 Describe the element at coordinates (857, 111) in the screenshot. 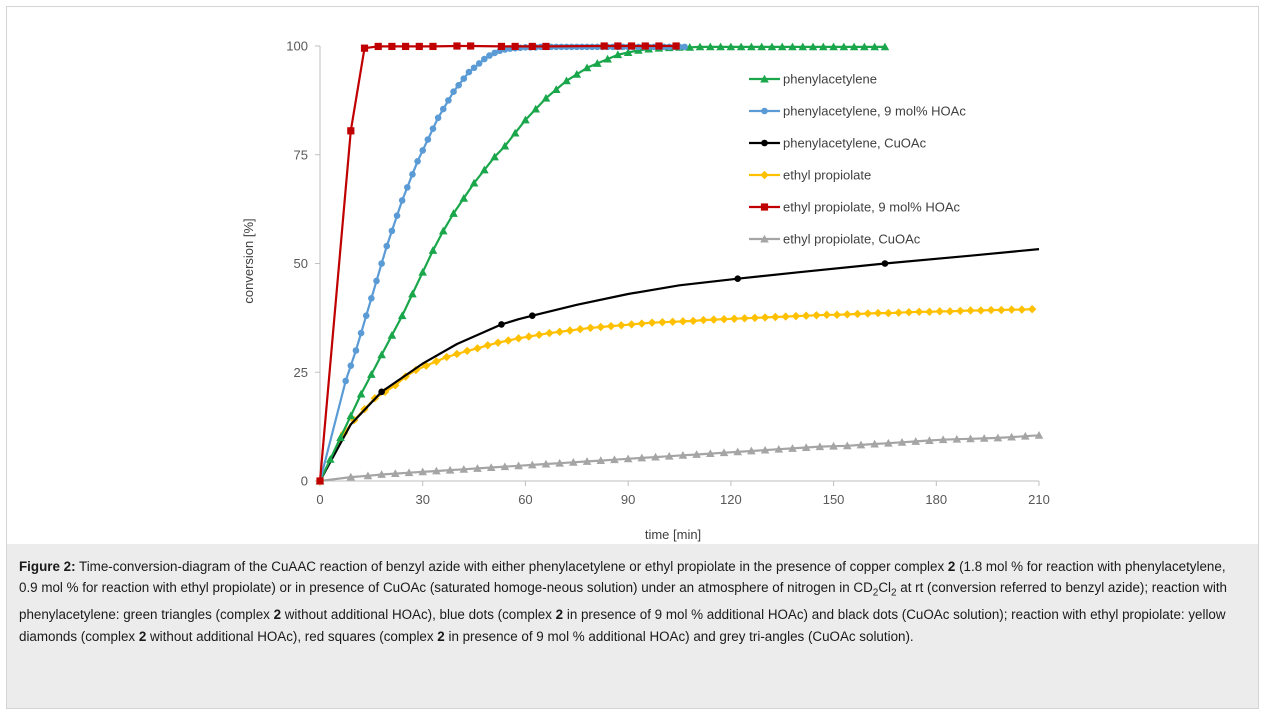

I see `legend-entry: phenylacetylene, 9 mol% HOAc` at that location.